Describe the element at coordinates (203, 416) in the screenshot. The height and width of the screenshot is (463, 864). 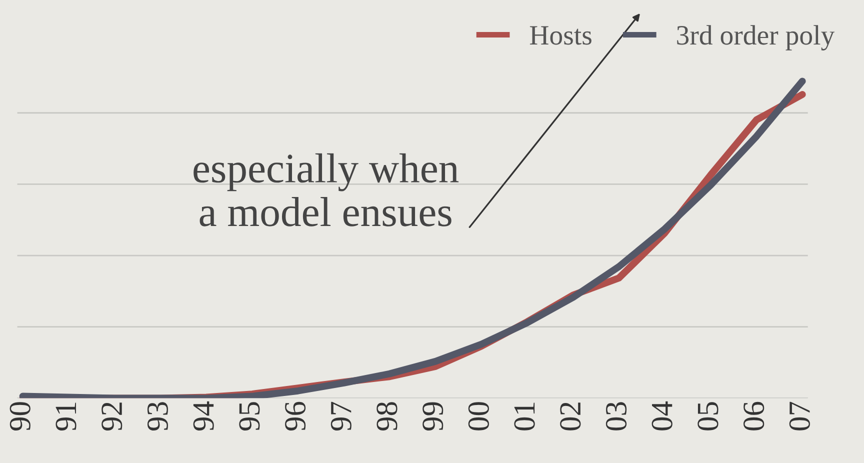
I see `x-tick-label: 94` at that location.